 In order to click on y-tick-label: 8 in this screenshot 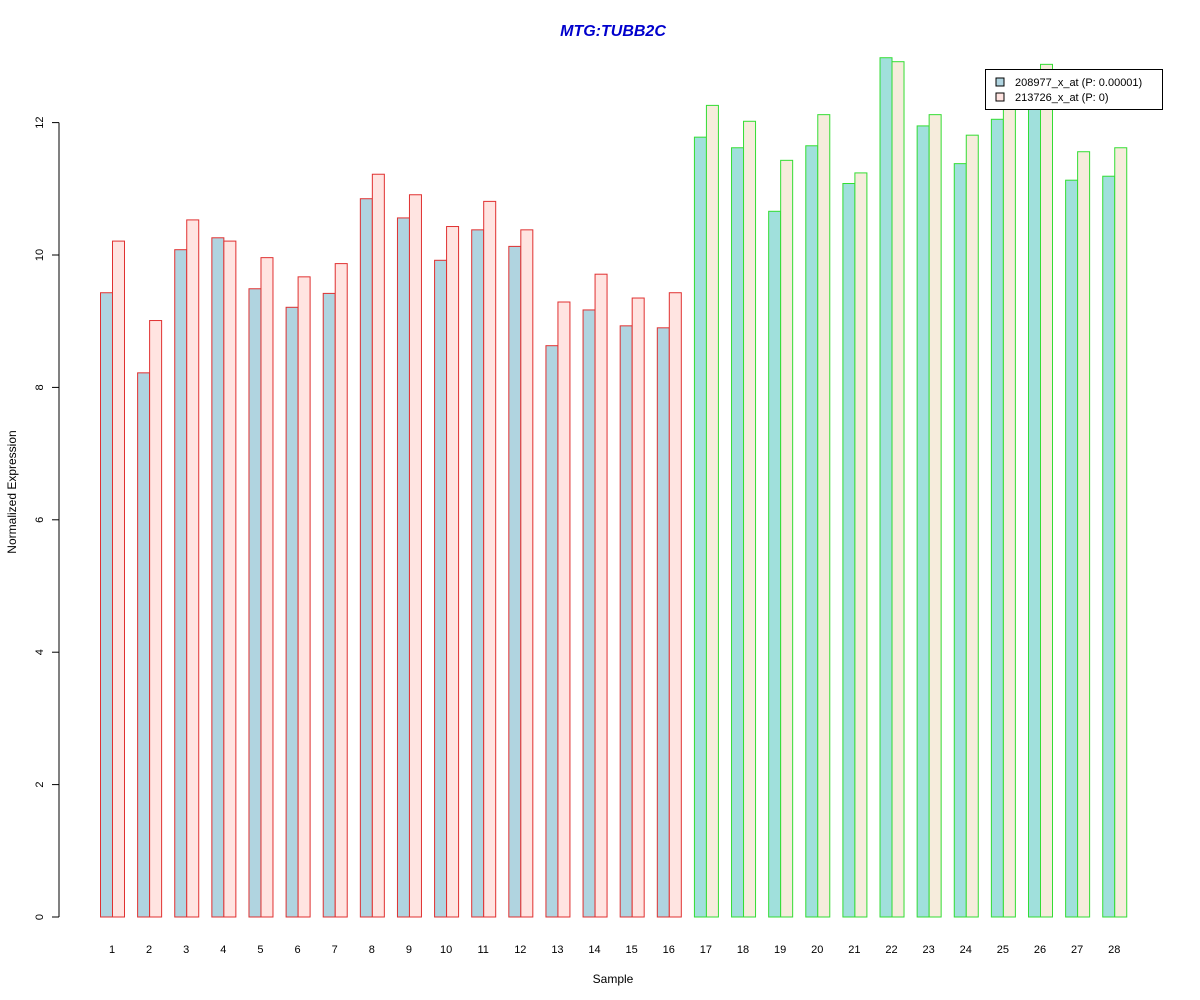, I will do `click(40, 387)`.